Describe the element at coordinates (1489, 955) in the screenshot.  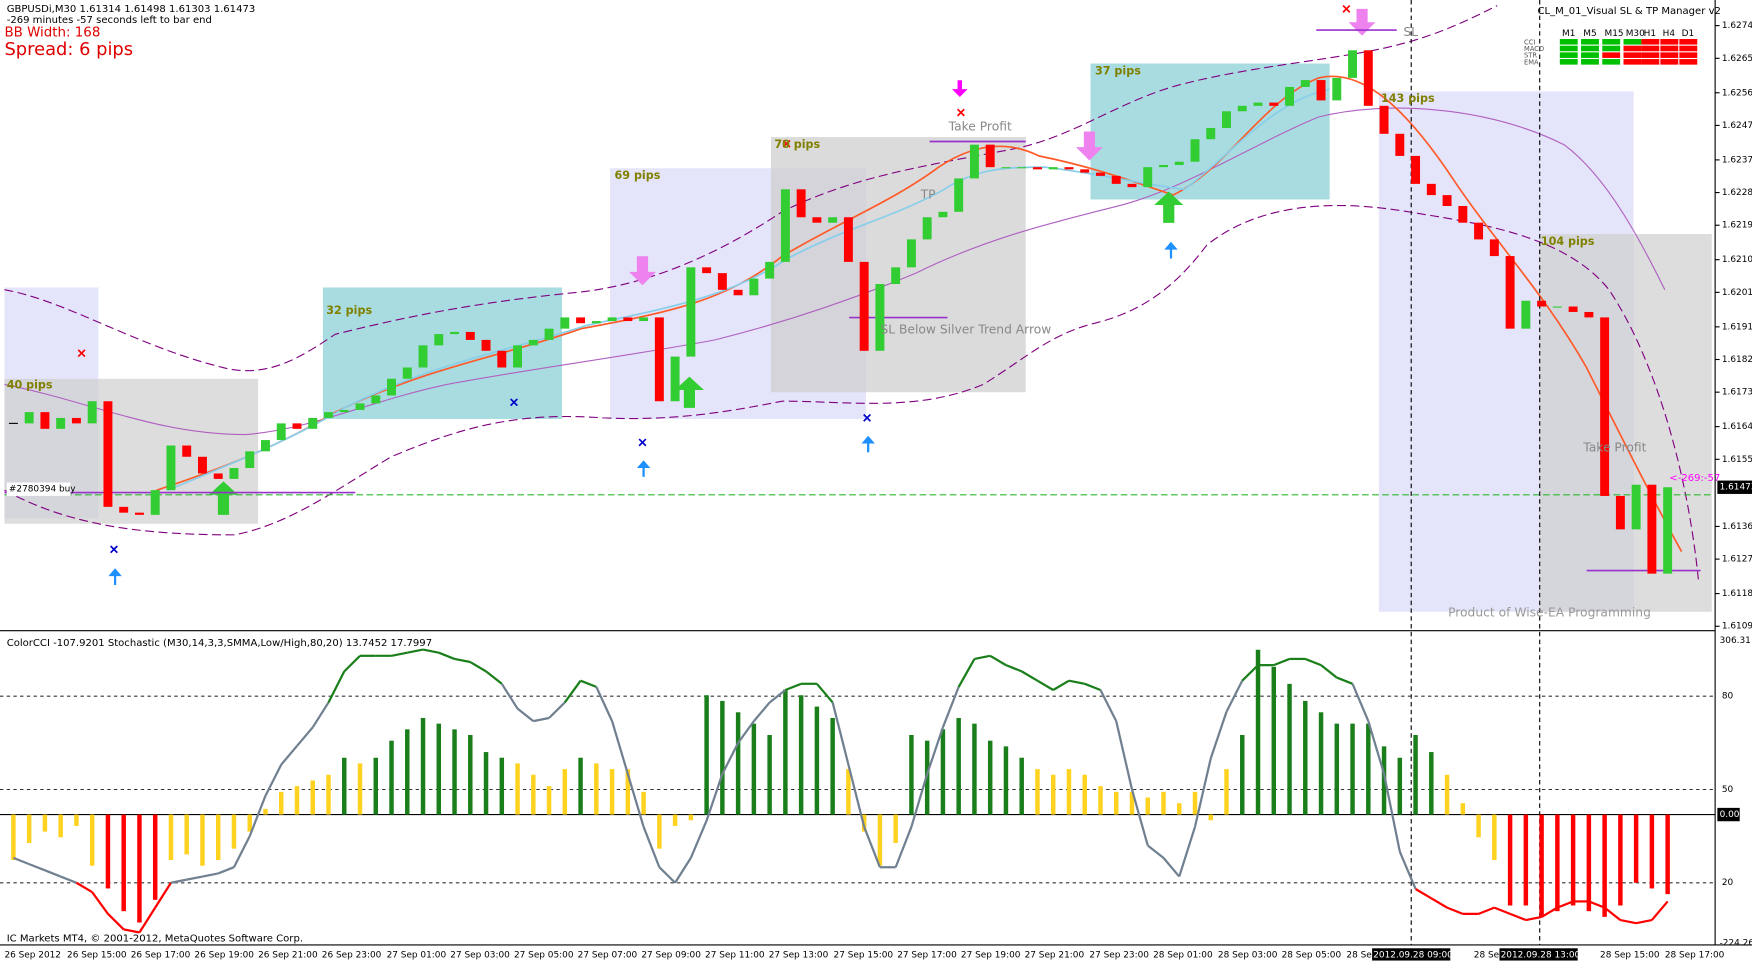
I see `x-tick-label: 28 Sep` at that location.